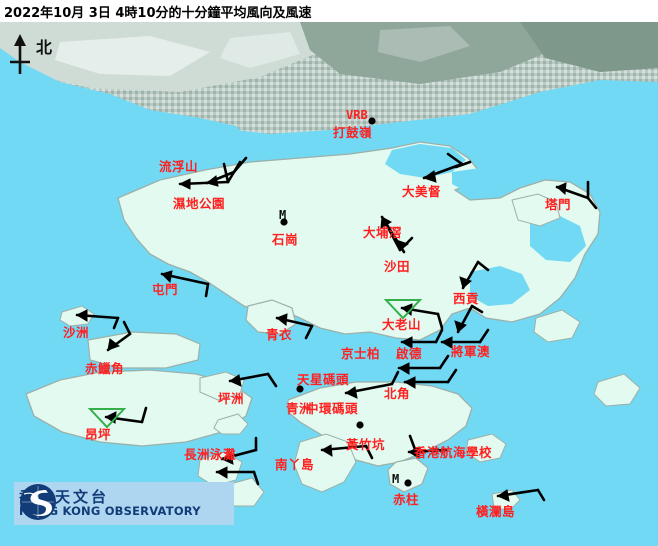 This screenshot has width=658, height=546. What do you see at coordinates (372, 384) in the screenshot?
I see `wind-barb-central-pier` at bounding box center [372, 384].